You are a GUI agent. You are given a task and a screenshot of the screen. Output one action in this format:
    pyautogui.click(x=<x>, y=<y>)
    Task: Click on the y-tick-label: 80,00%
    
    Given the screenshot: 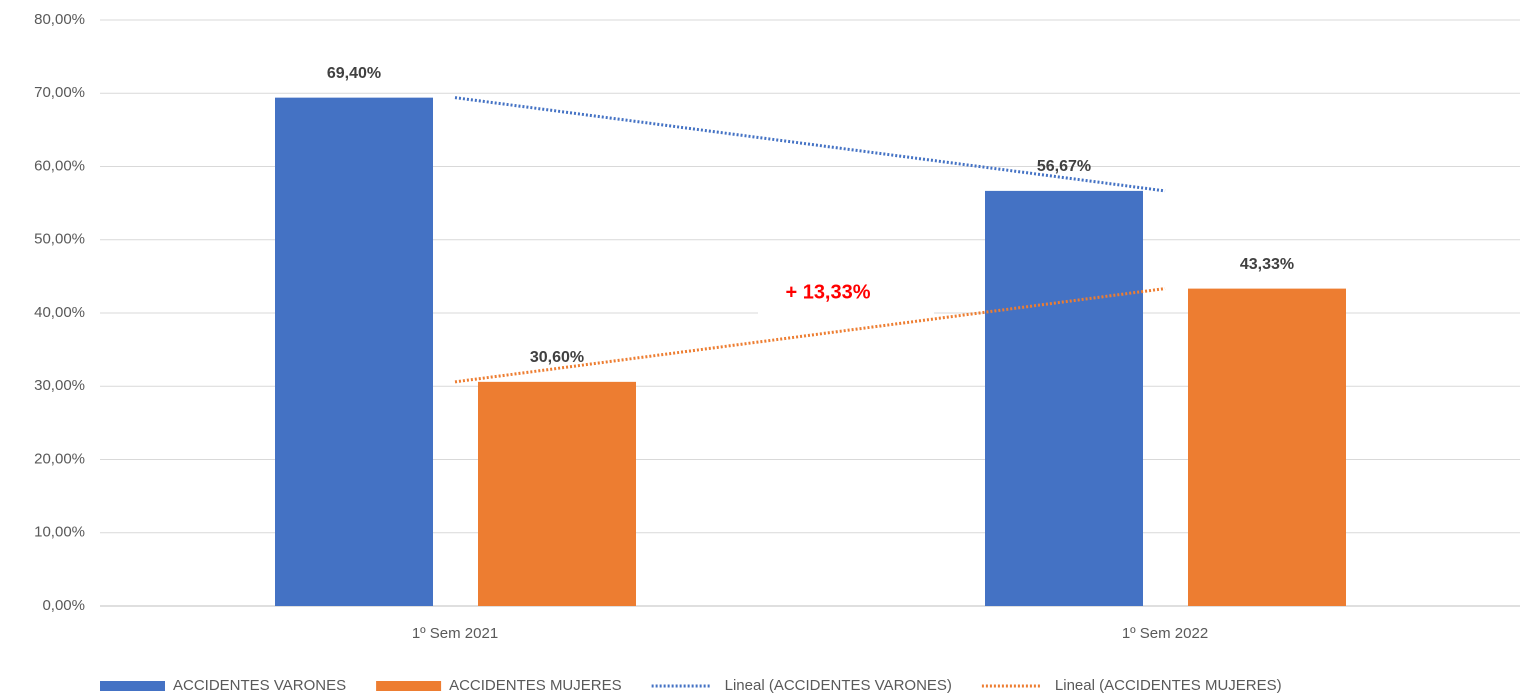 What is the action you would take?
    pyautogui.click(x=59, y=19)
    